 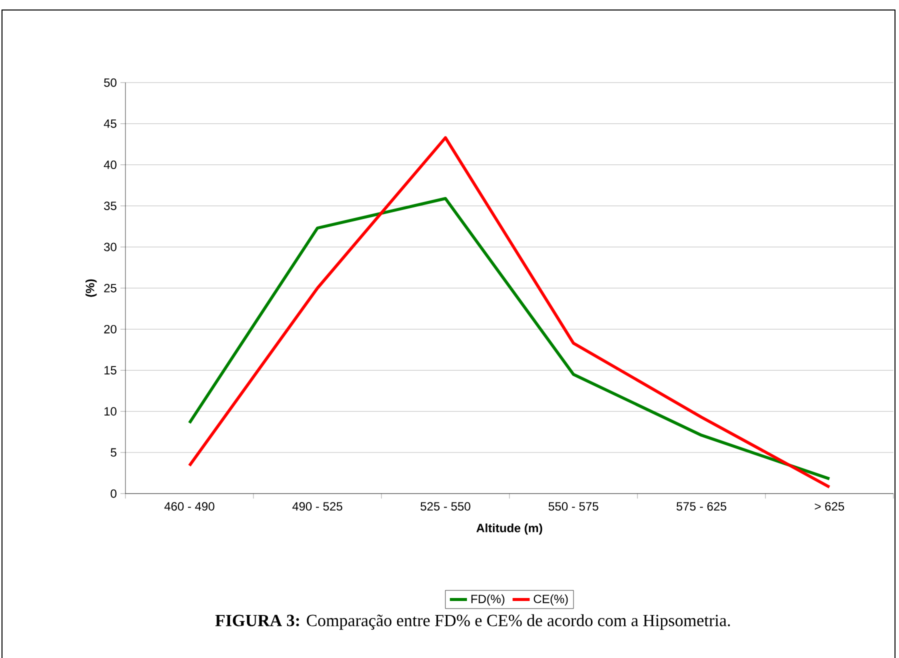 I want to click on y-tick-label: 15, so click(x=110, y=370).